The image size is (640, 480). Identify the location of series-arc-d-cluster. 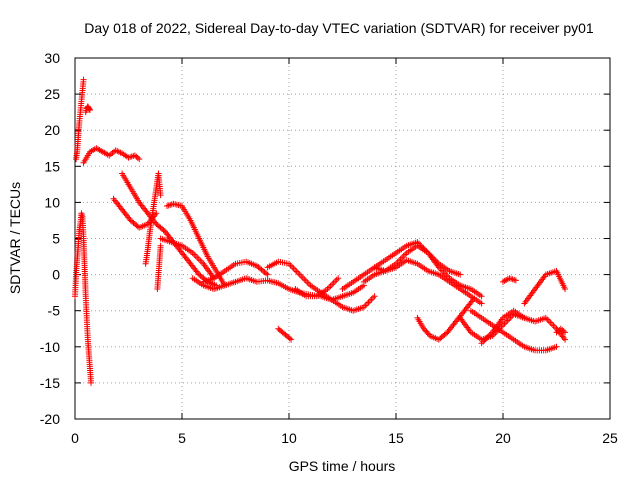
(153, 218).